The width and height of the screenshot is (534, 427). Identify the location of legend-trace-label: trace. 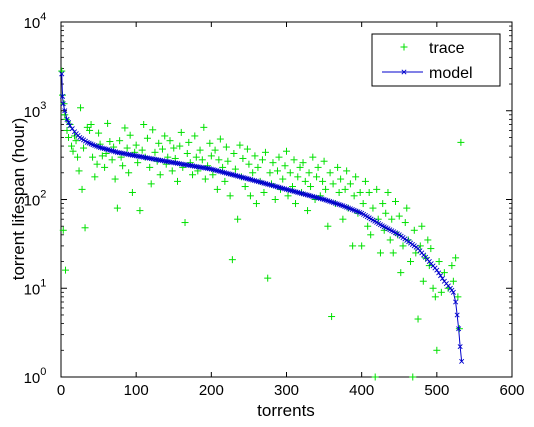
(447, 48).